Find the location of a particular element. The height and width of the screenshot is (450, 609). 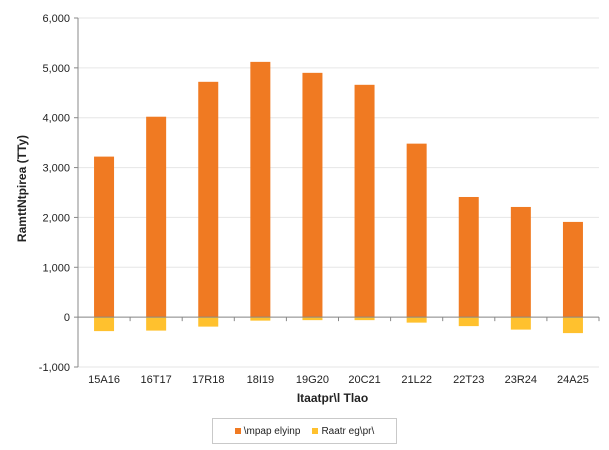

y-axis-title: RamttNtpirea (TTy) is located at coordinates (22, 188).